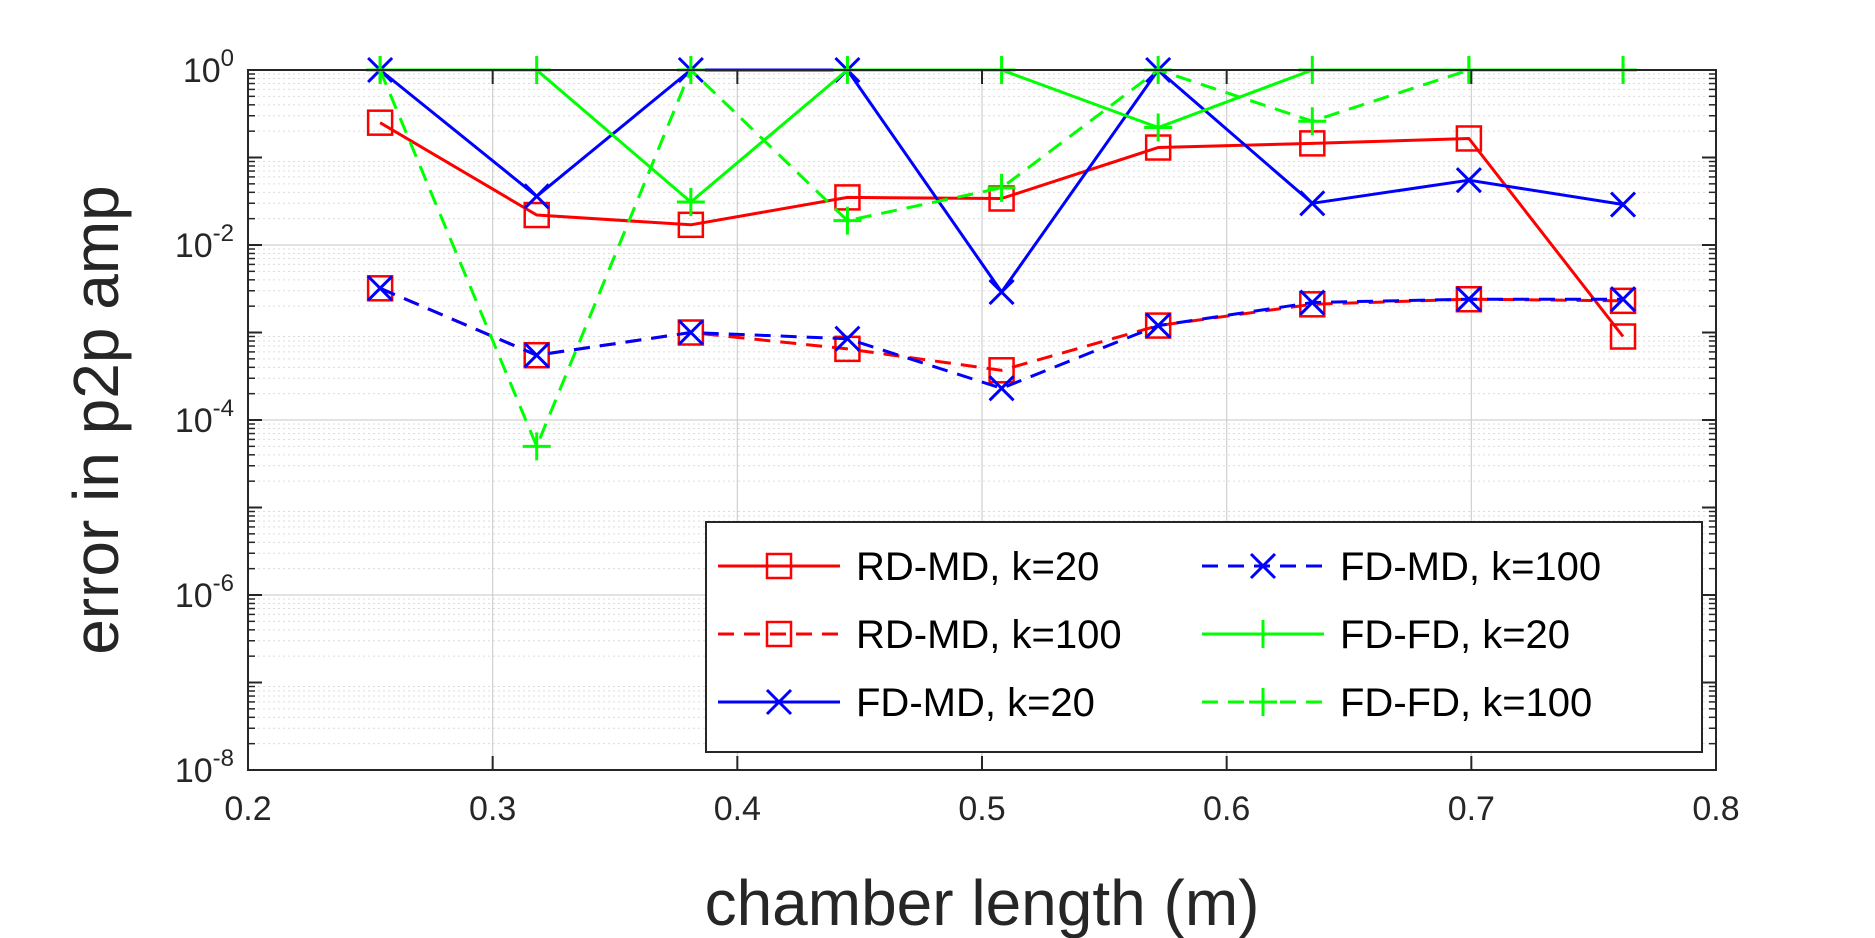  Describe the element at coordinates (223, 233) in the screenshot. I see `y-tick-exponent: -2` at that location.